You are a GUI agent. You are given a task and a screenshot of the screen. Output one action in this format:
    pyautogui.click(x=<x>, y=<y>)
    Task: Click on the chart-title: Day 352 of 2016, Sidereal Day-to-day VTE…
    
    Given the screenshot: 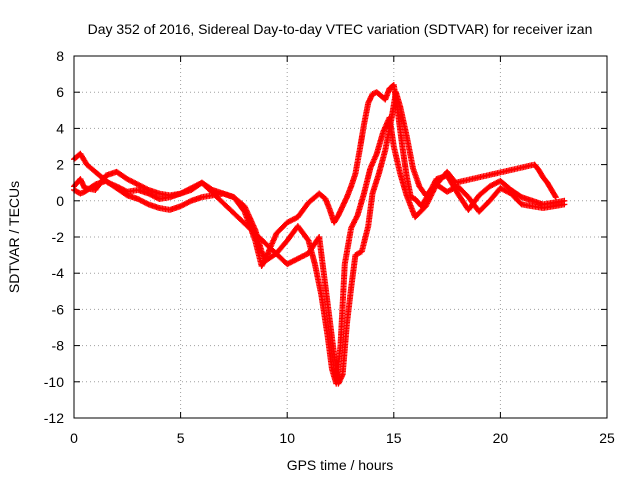 What is the action you would take?
    pyautogui.click(x=340, y=29)
    